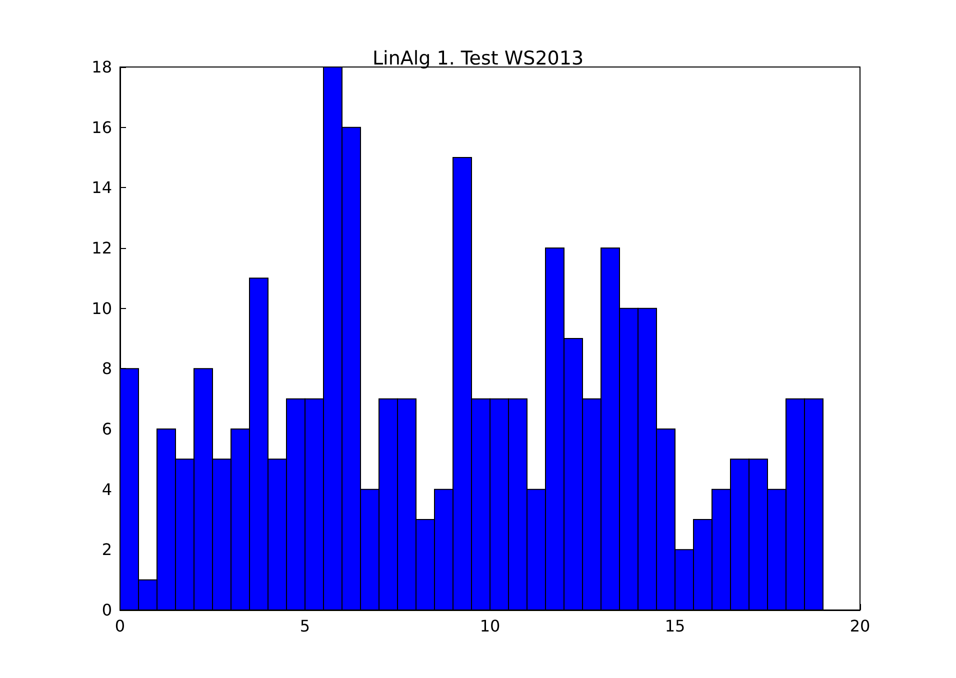  Describe the element at coordinates (107, 550) in the screenshot. I see `y-tick-label: 2` at that location.